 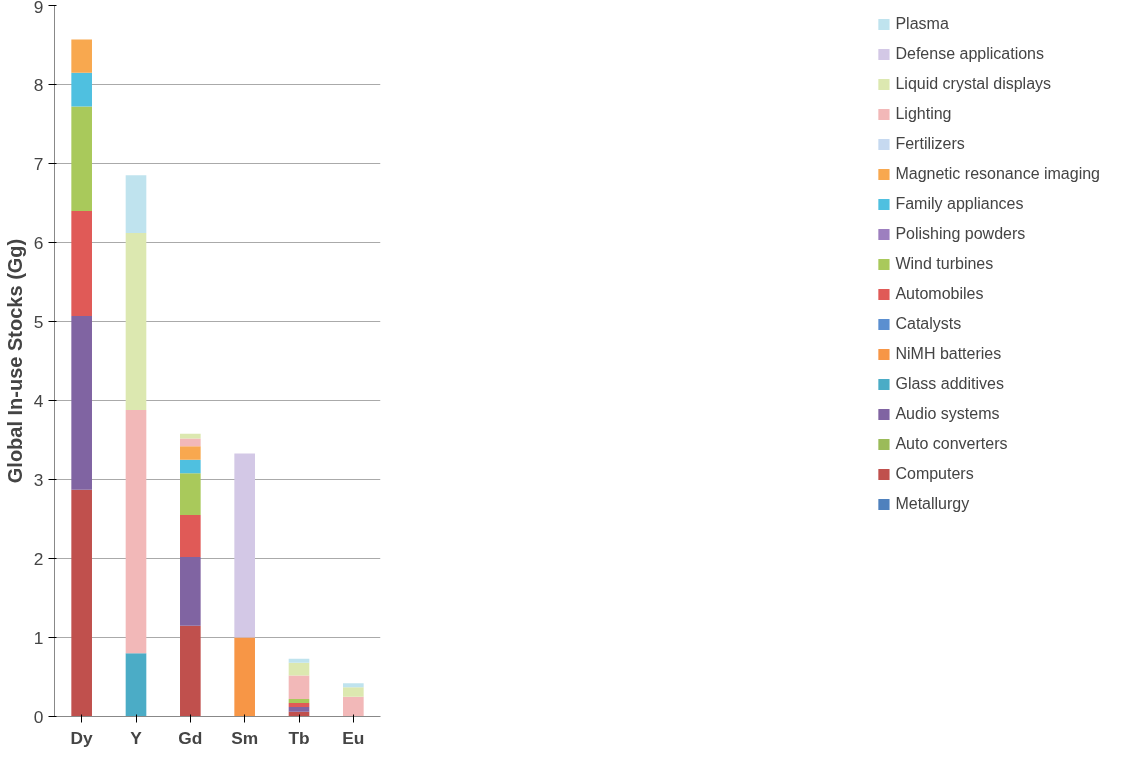 I want to click on x-tick-label: Dy, so click(x=82, y=737).